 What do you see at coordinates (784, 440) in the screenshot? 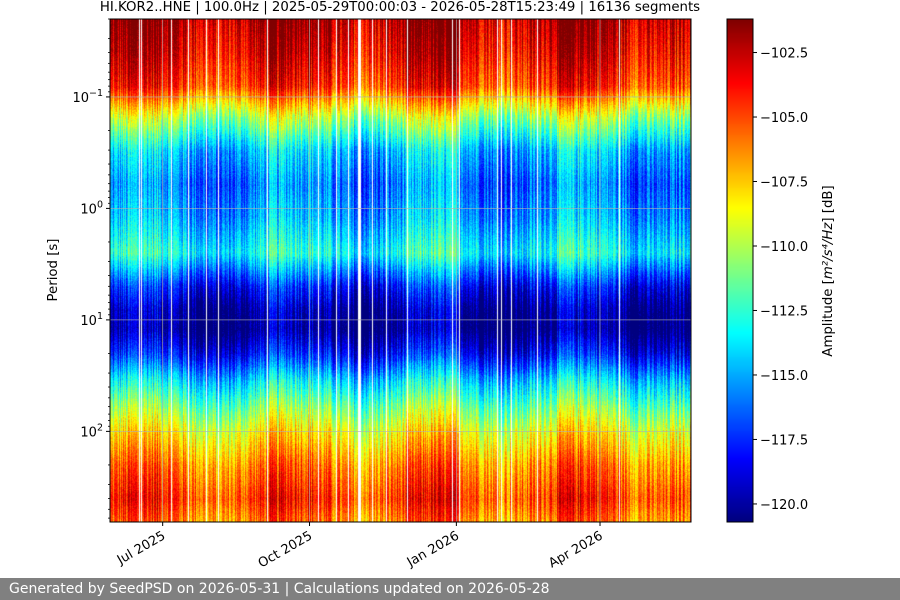
I see `colorbar-tick-label: −117.5` at bounding box center [784, 440].